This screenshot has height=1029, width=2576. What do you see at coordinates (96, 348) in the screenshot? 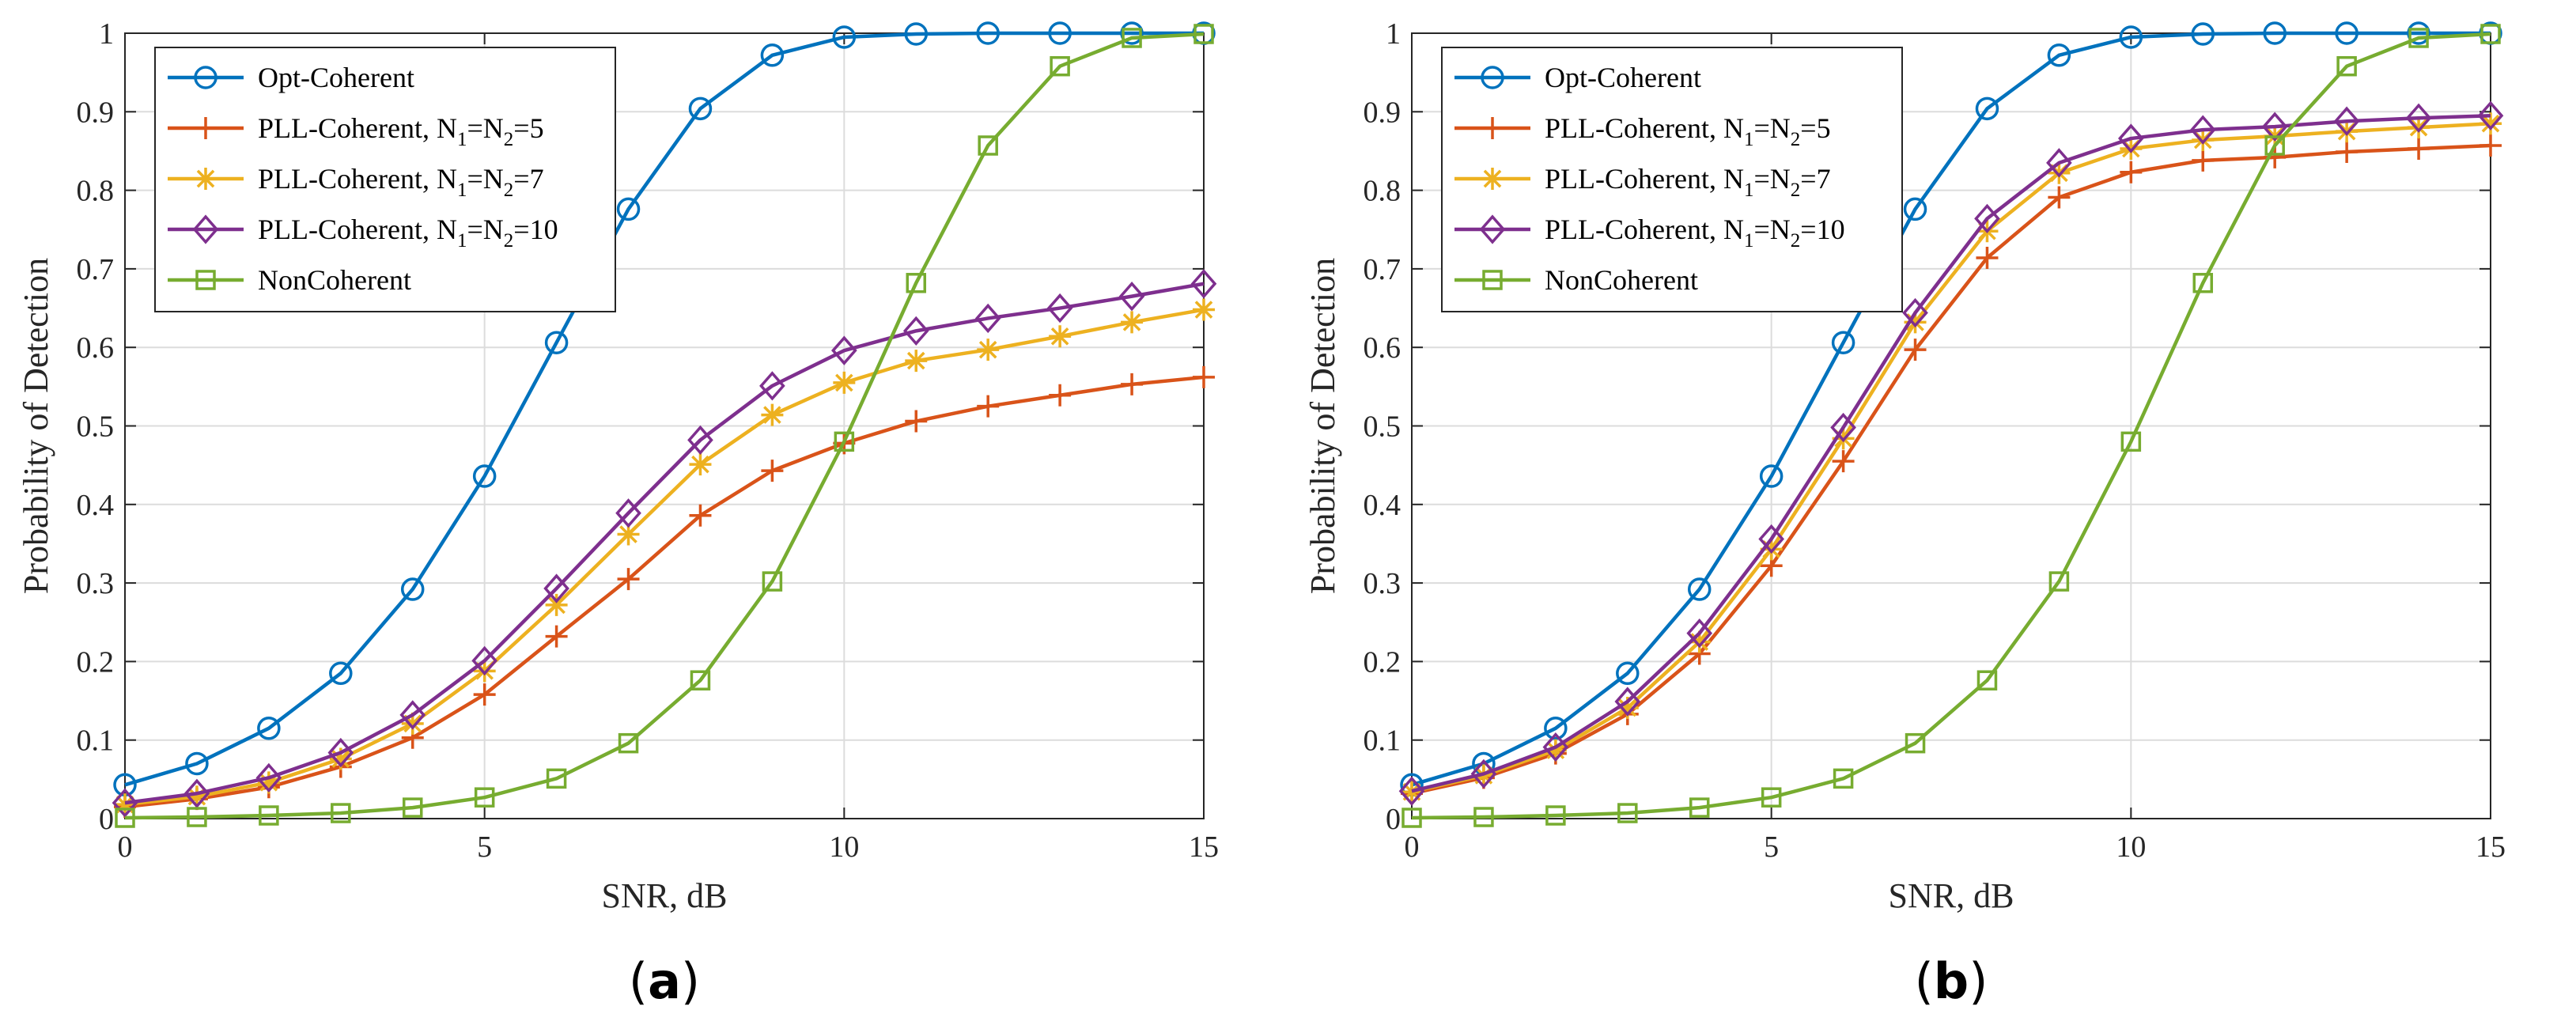
I see `y-tick-label: 0.6` at bounding box center [96, 348].